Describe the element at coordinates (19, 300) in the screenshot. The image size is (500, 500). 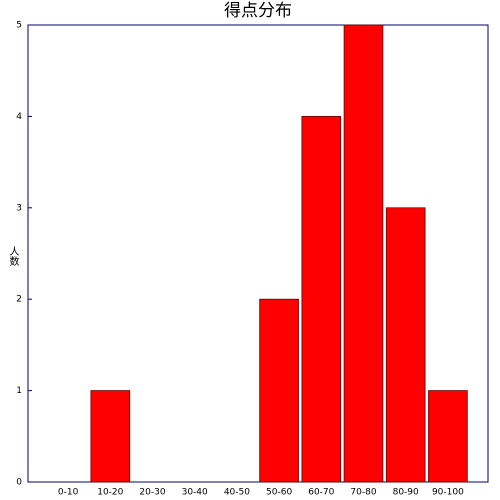
I see `y-tick-label: 2` at that location.